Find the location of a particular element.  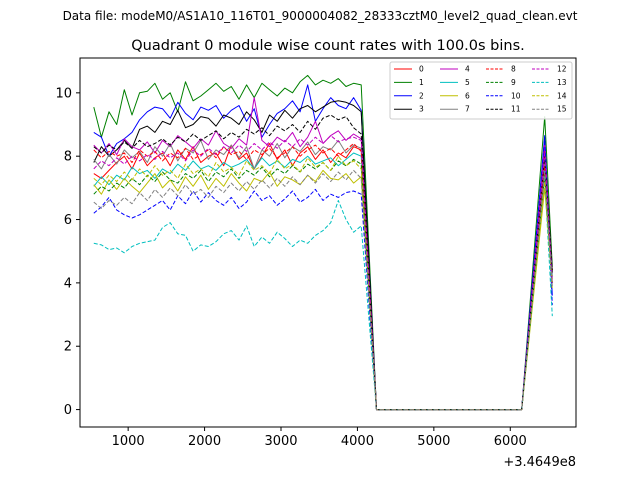

legend-frame is located at coordinates (481, 90).